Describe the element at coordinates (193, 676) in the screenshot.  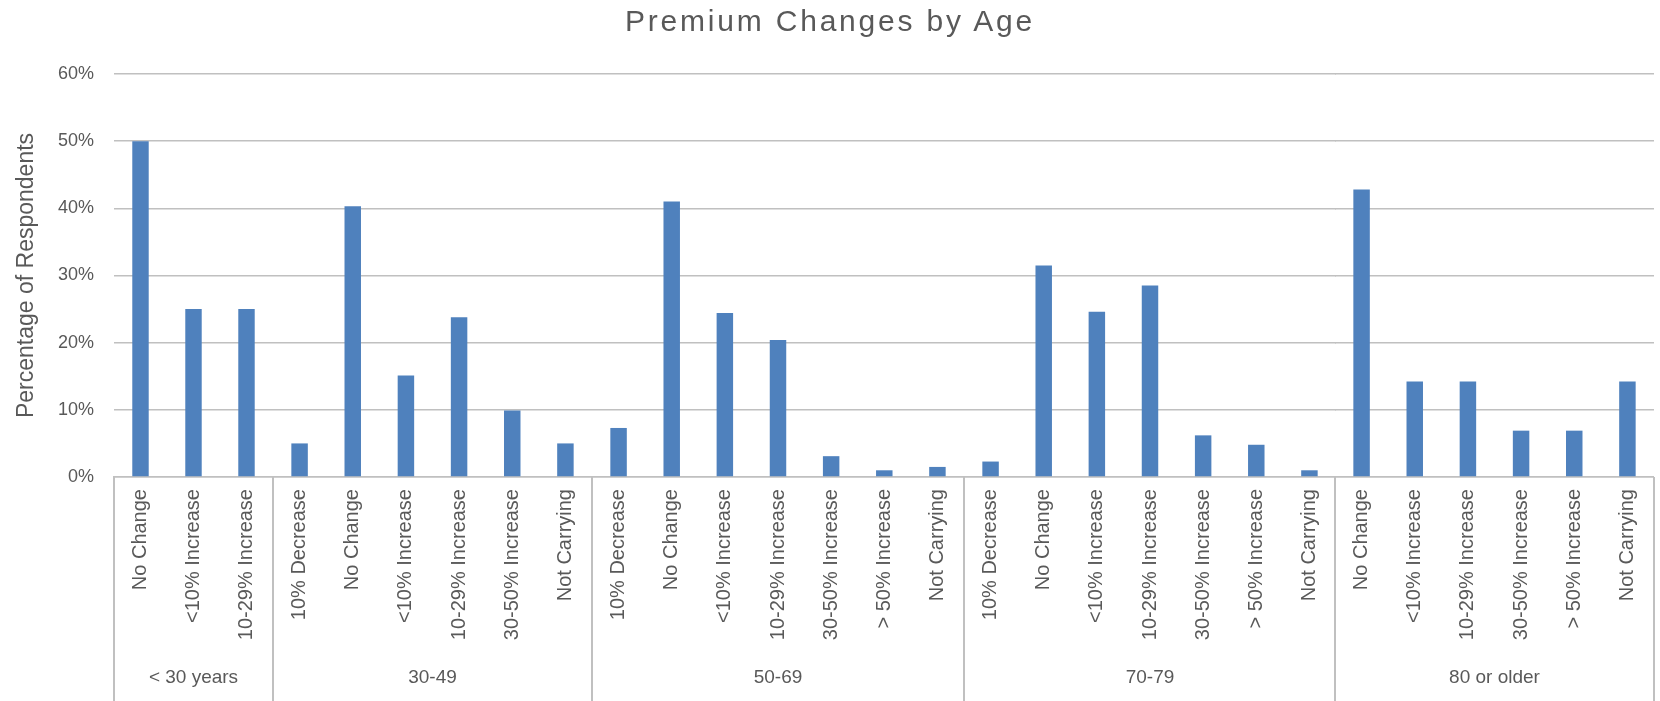
I see `x-axis-title: < 30 years` at that location.